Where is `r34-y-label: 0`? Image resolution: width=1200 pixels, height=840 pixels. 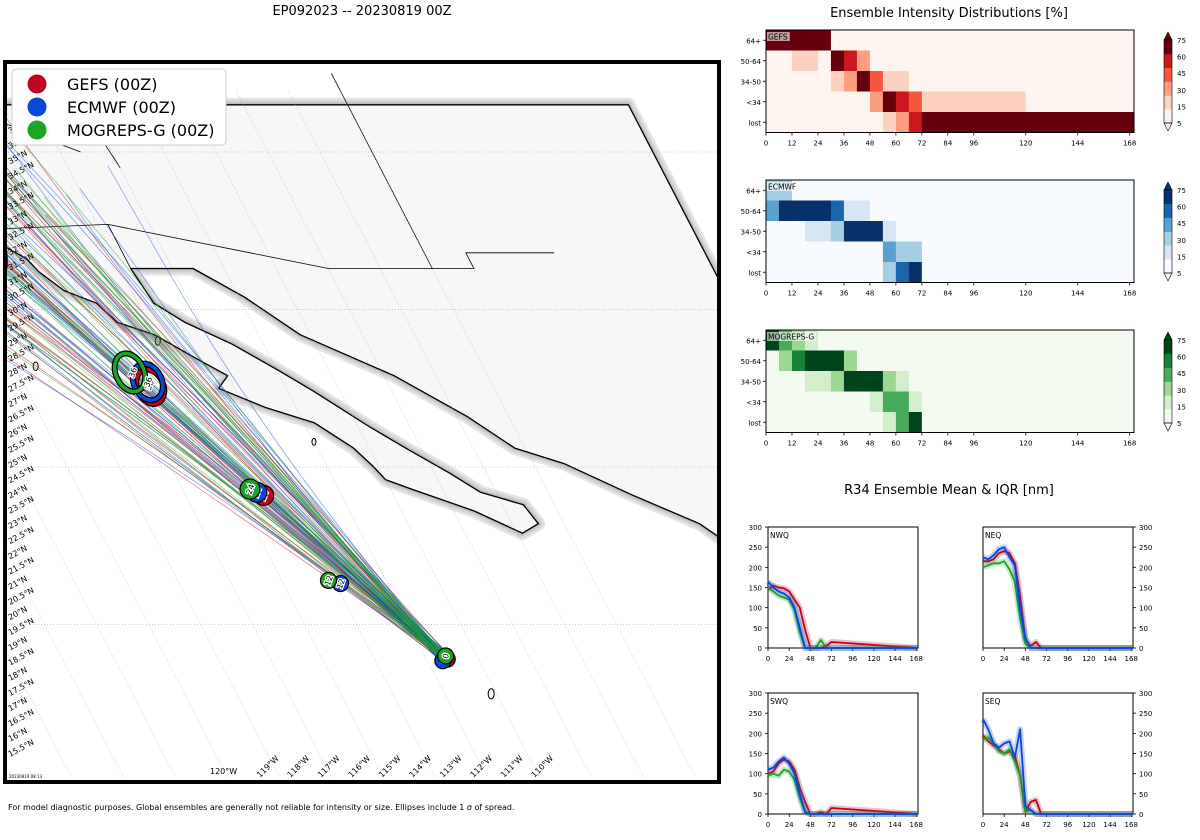 r34-y-label: 0 is located at coordinates (760, 815).